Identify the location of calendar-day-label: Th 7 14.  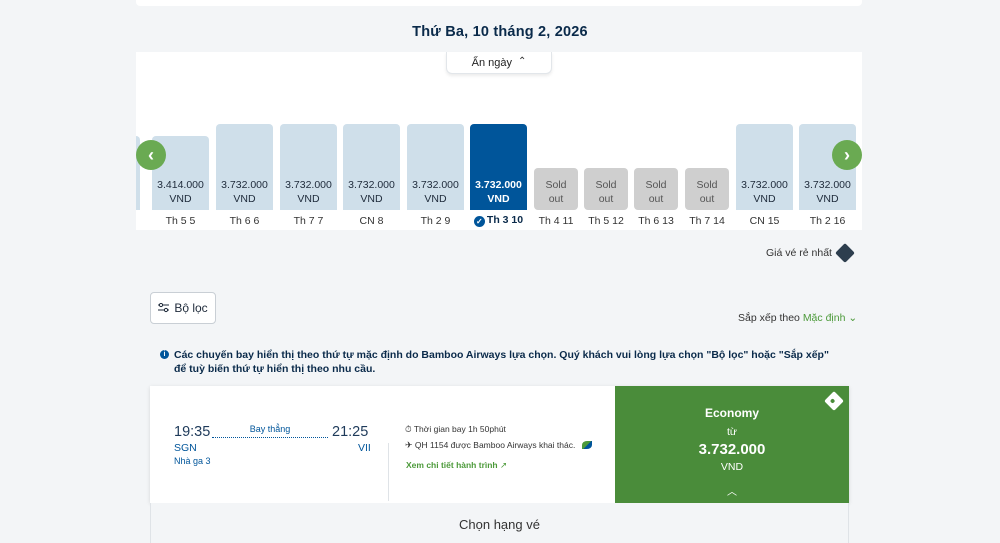
(707, 221).